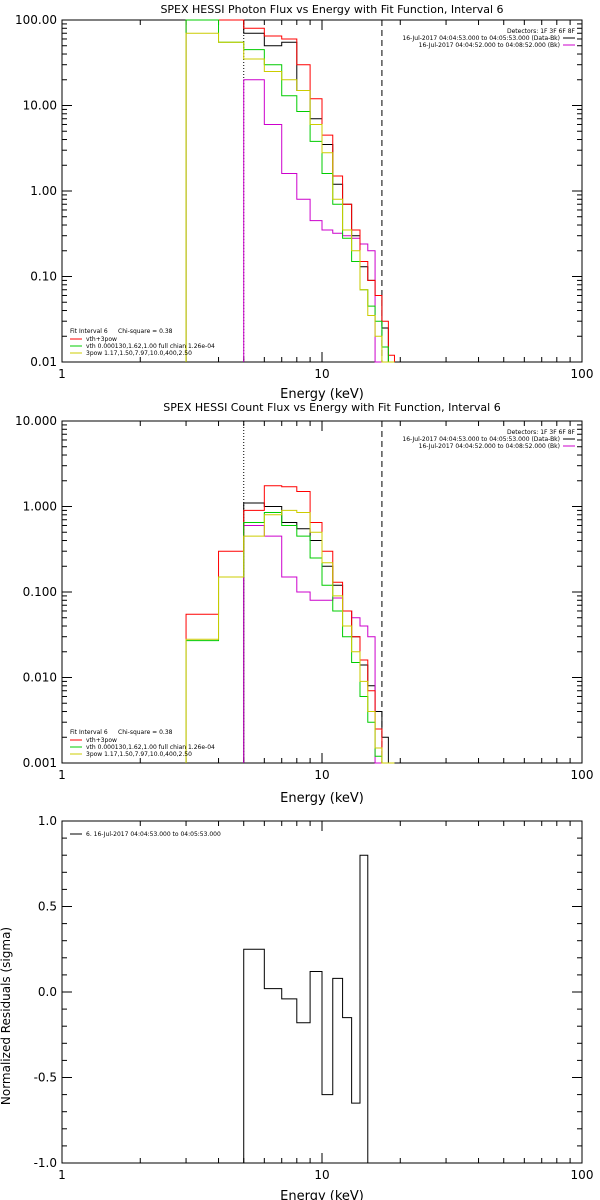 The image size is (600, 1200). Describe the element at coordinates (139, 754) in the screenshot. I see `middle-legend-pow-label: 3pow 1.17,1.50,7.97,10.0,400,2.50` at that location.